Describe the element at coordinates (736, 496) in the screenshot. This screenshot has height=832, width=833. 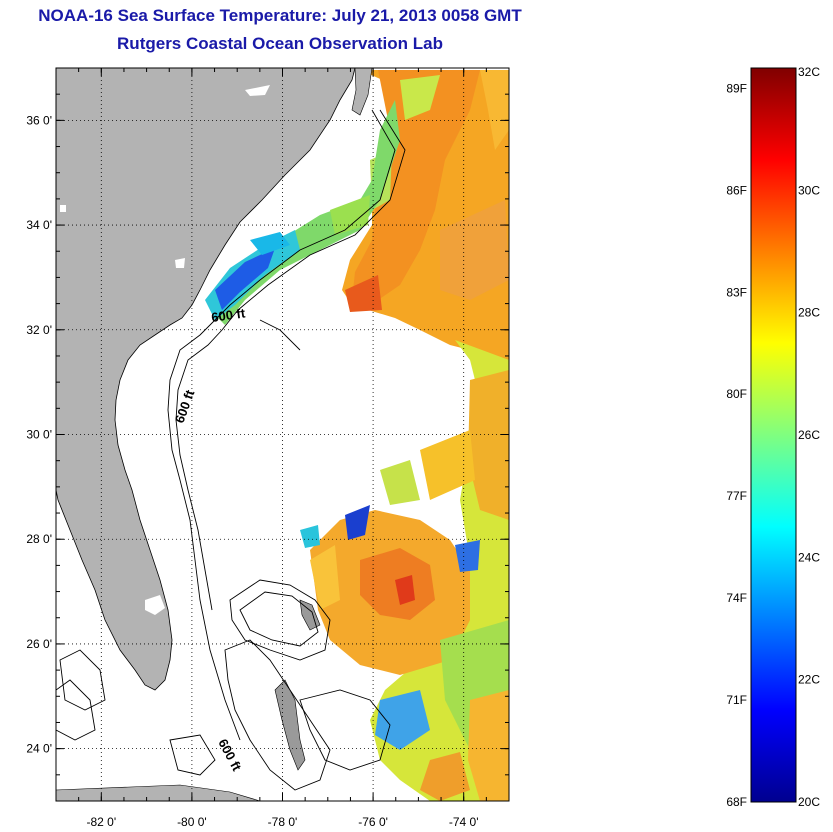
I see `fahrenheit-label: 77F` at that location.